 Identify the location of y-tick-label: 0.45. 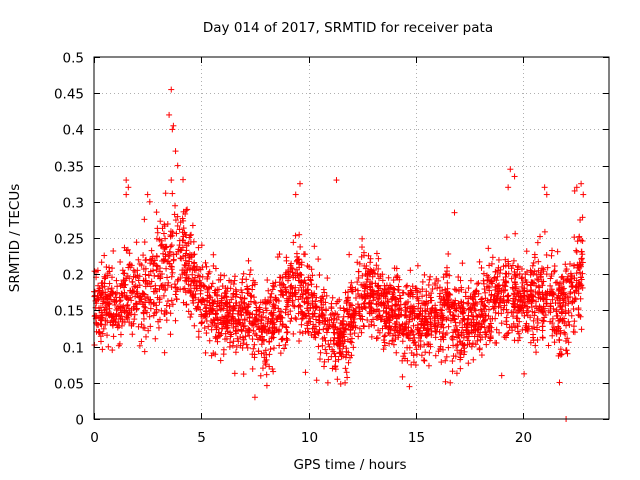
(69, 95).